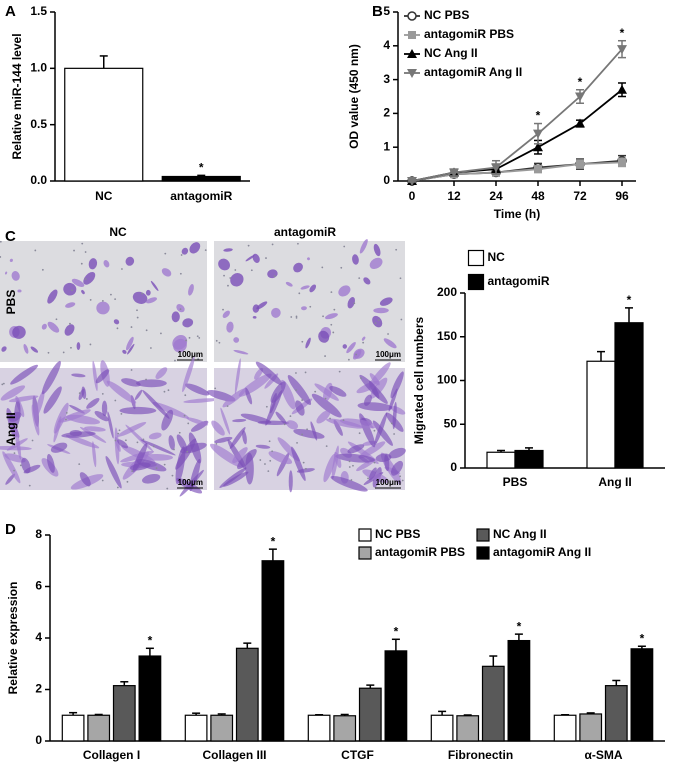 Image resolution: width=677 pixels, height=766 pixels. I want to click on x-tick-label: Collagen I, so click(111, 755).